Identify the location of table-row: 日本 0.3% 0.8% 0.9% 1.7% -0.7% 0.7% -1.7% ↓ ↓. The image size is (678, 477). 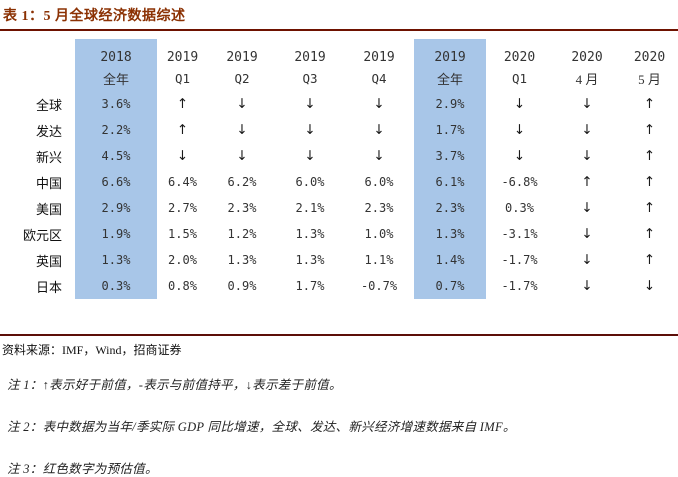
(339, 286).